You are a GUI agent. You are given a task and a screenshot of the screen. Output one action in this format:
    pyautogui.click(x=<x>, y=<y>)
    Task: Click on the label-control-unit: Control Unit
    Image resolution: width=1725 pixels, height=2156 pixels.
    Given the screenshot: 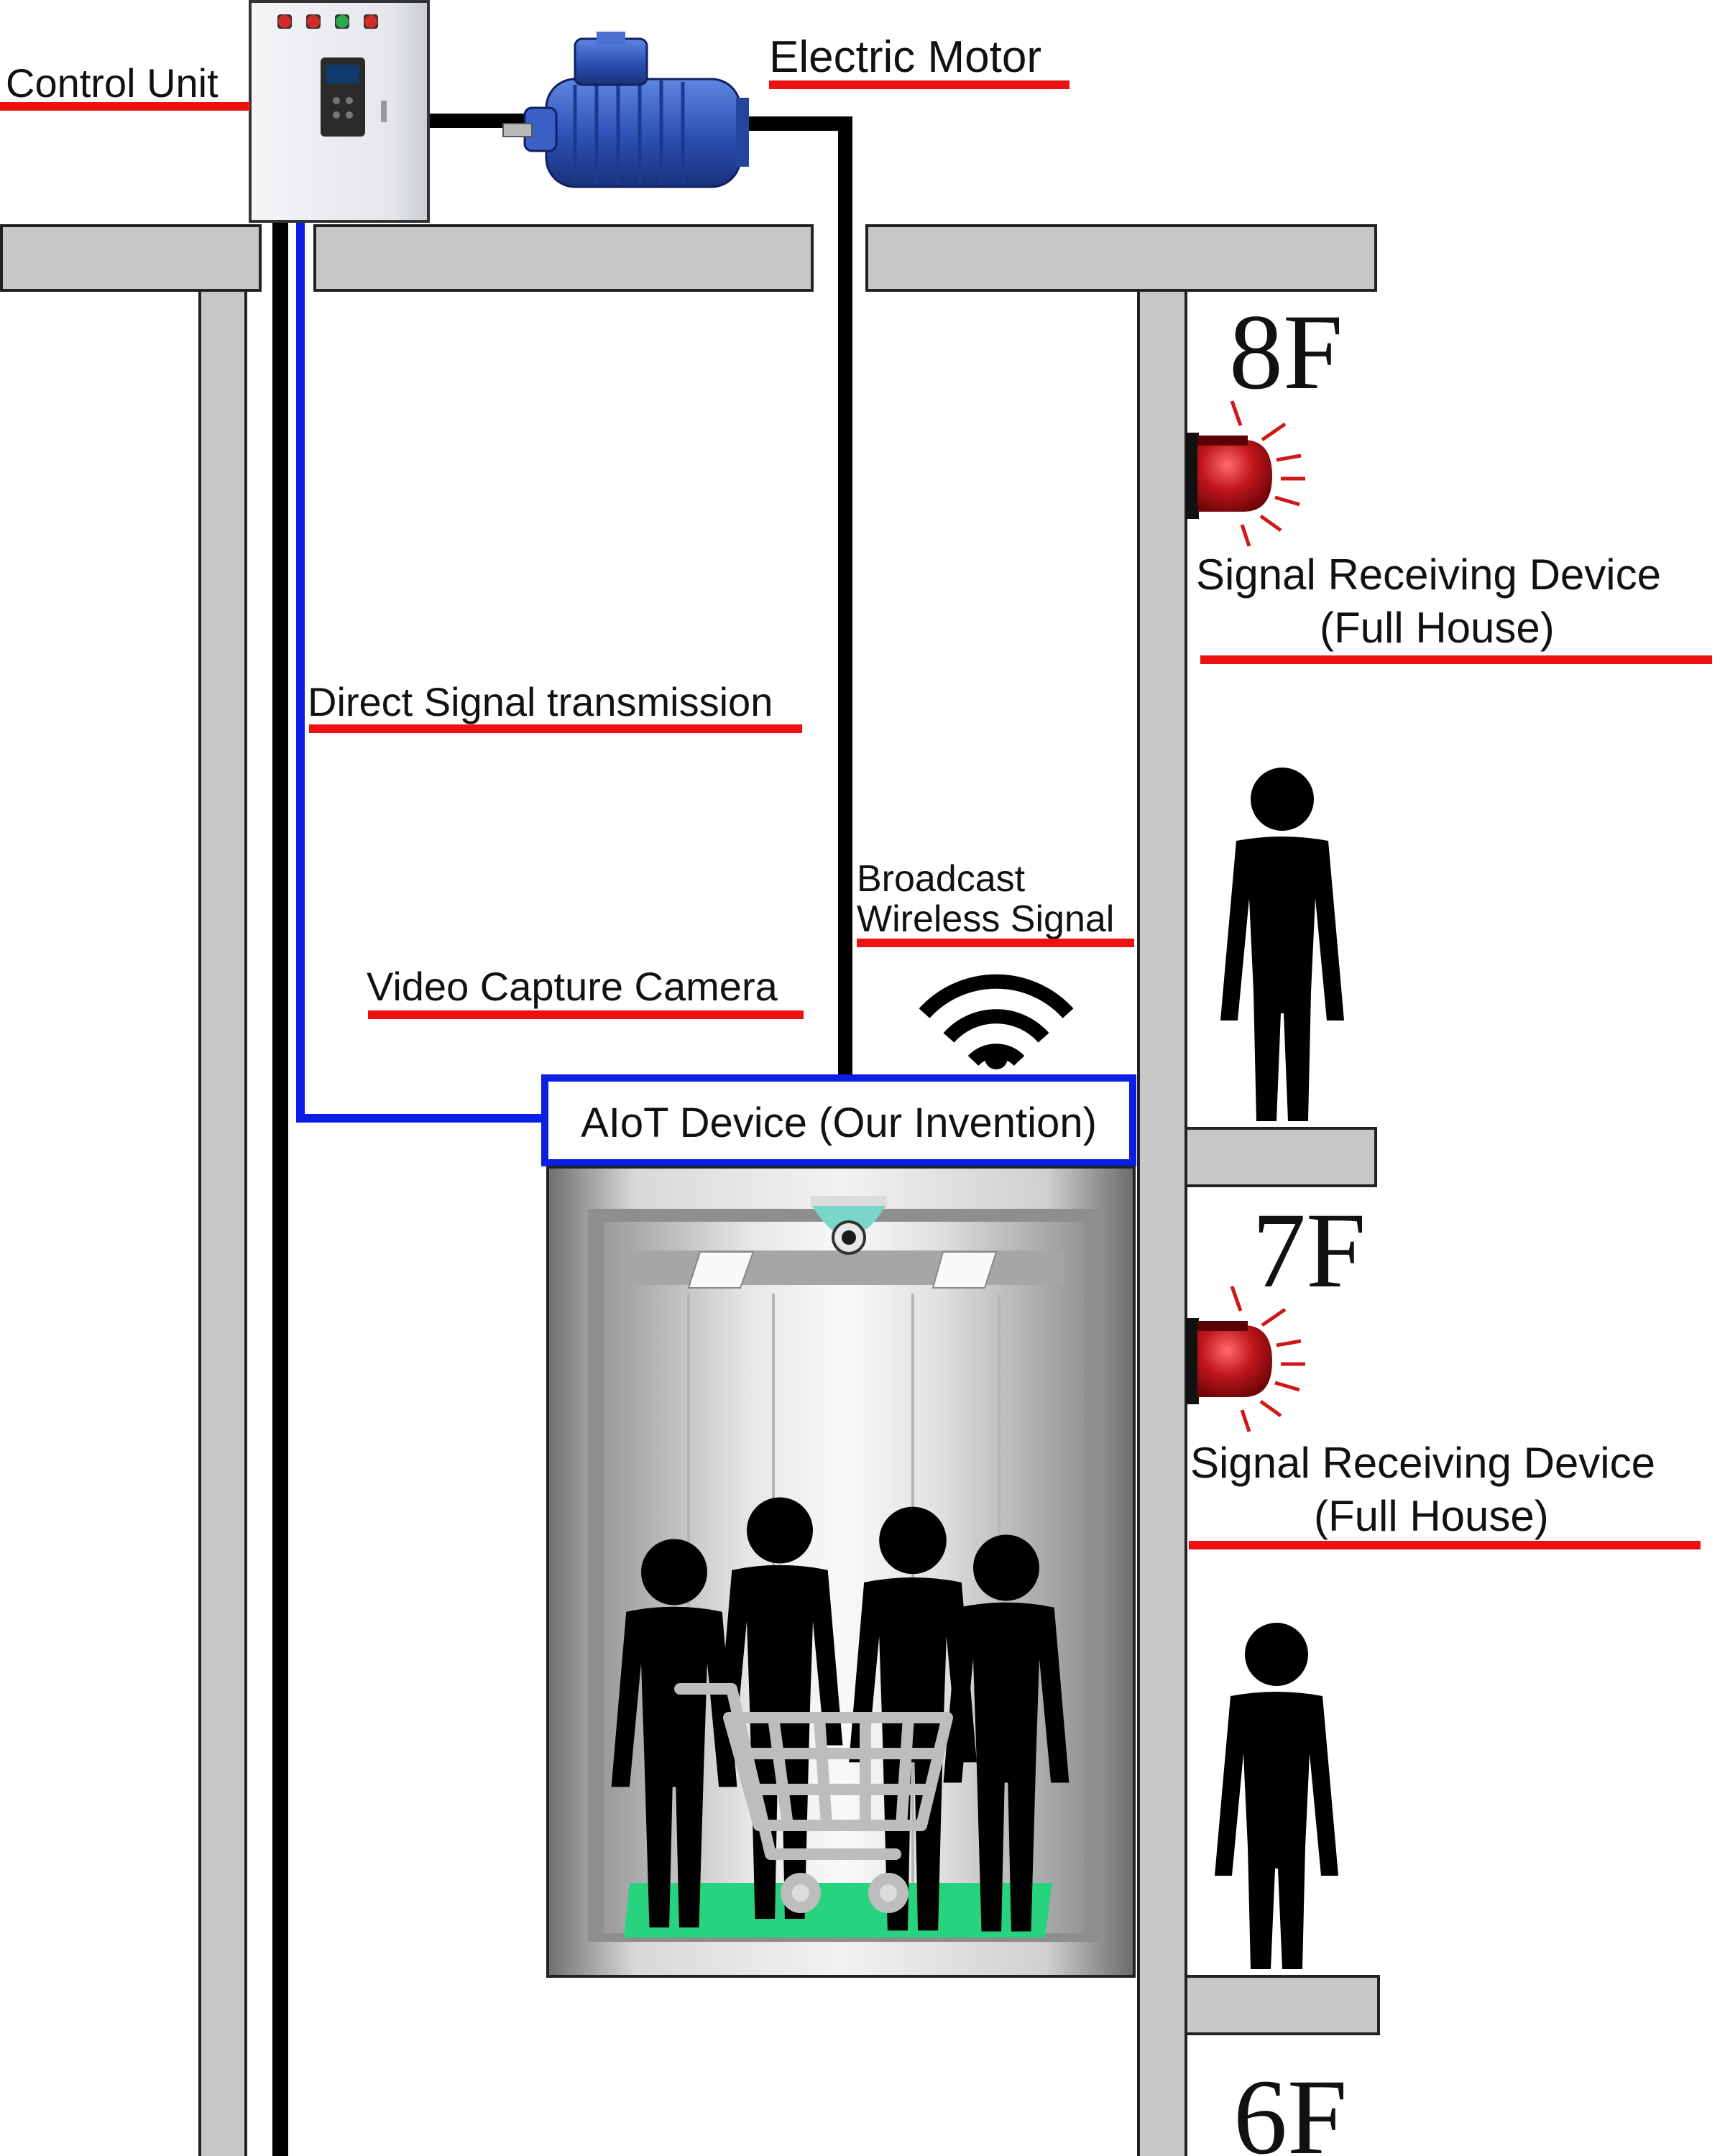 What is the action you would take?
    pyautogui.click(x=125, y=85)
    